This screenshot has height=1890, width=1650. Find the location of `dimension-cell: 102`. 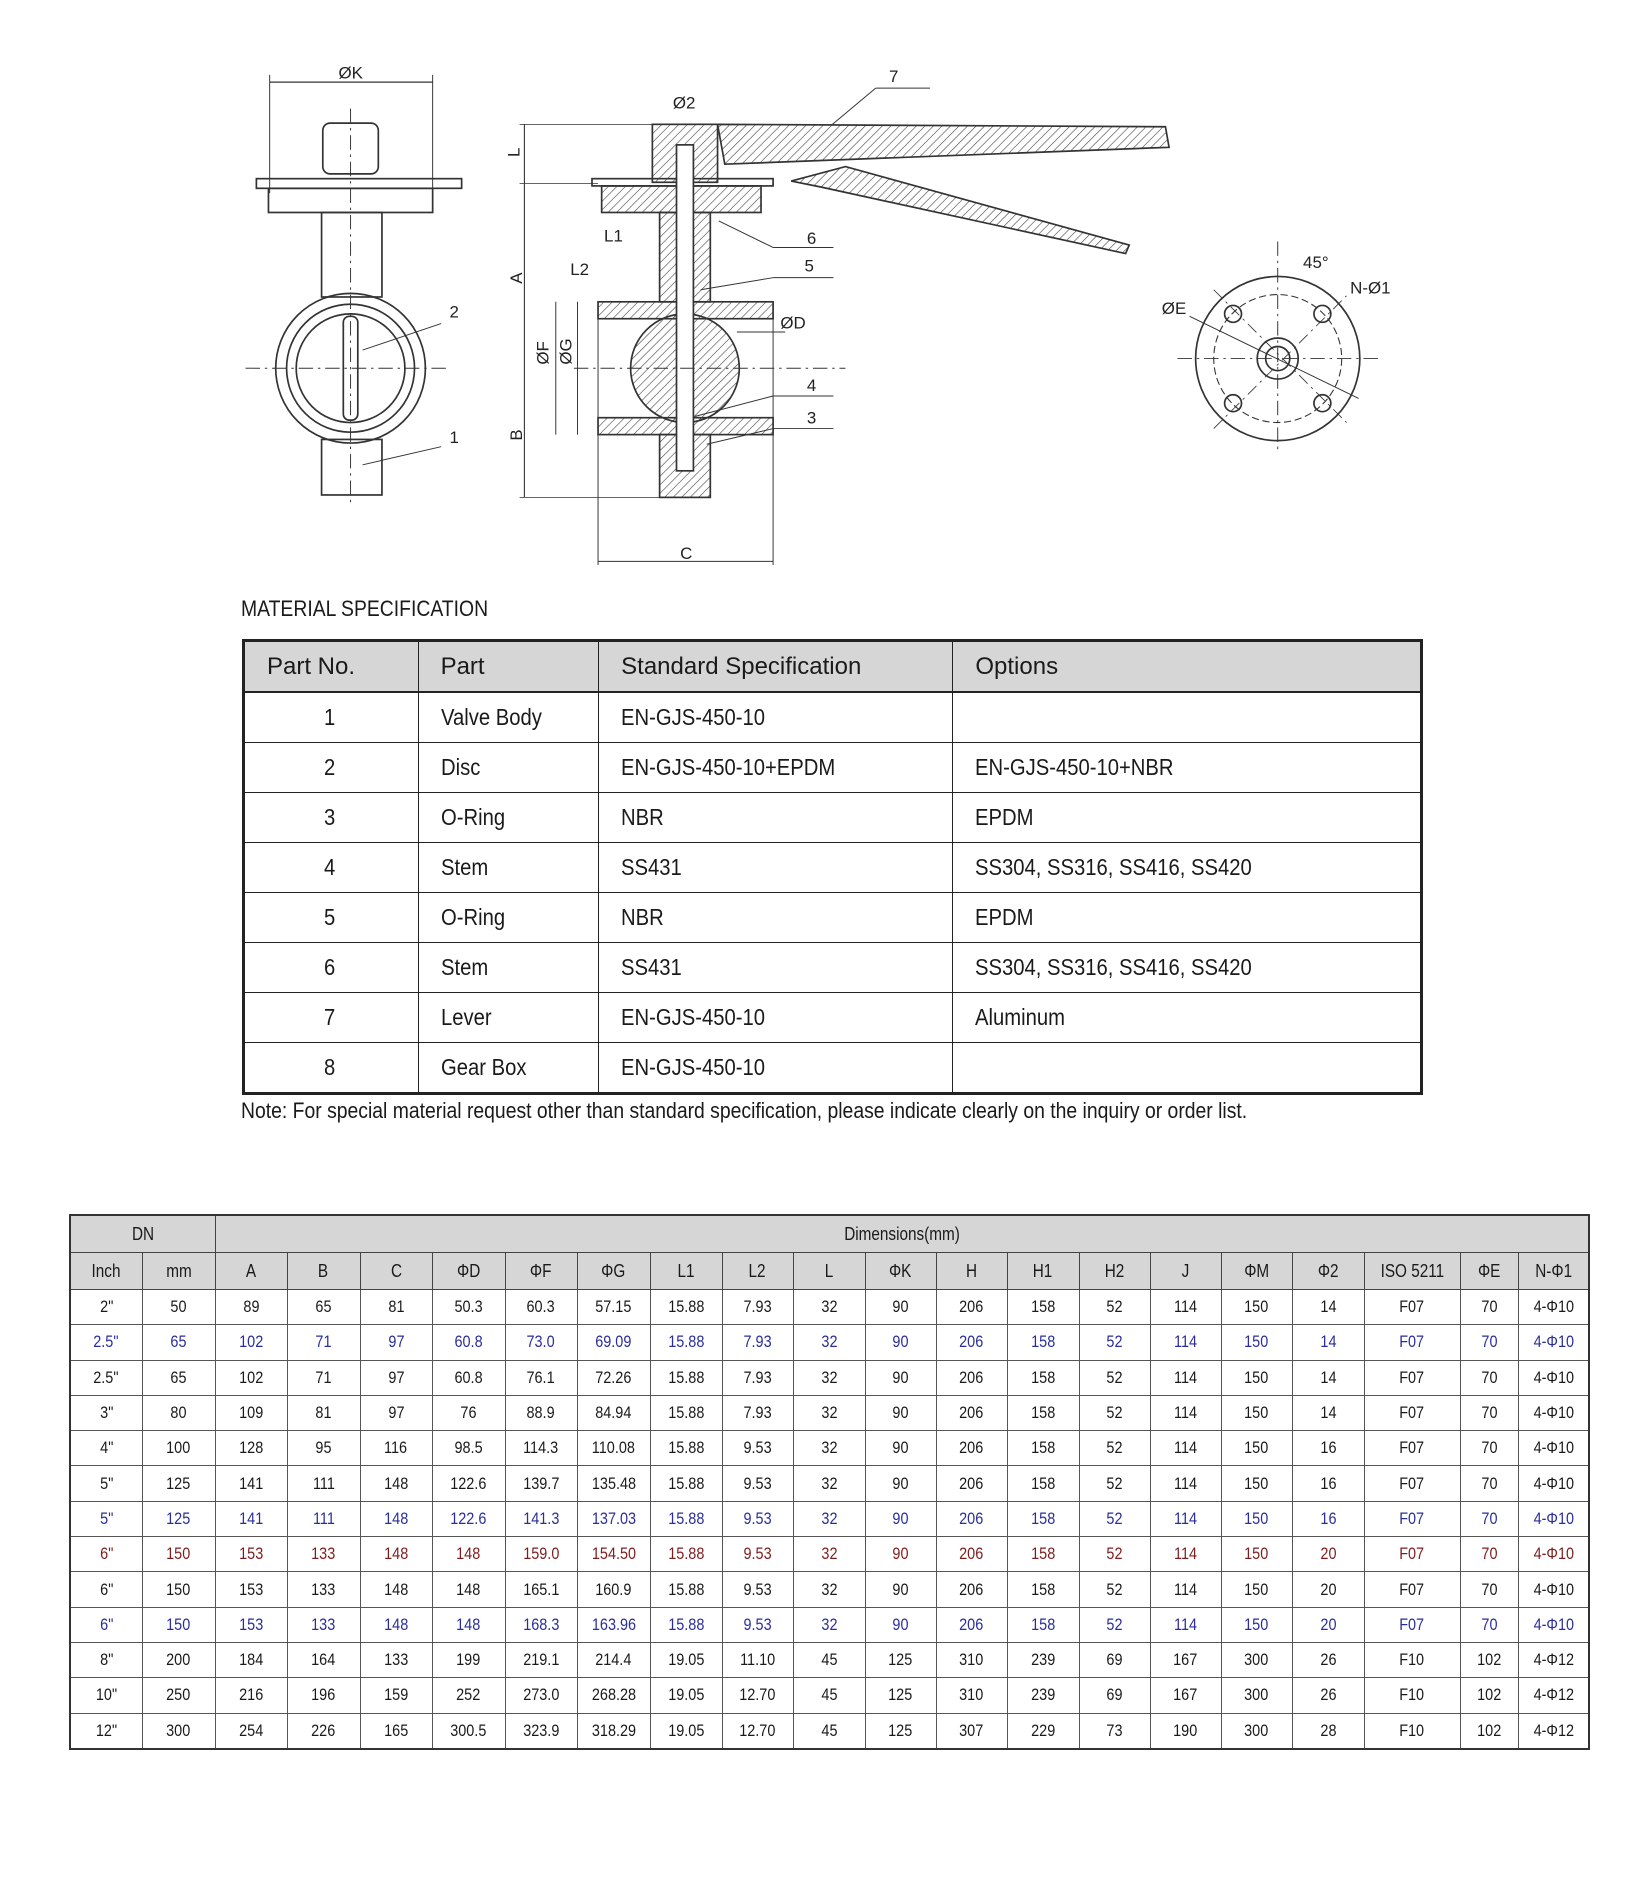

dimension-cell: 102 is located at coordinates (251, 1377).